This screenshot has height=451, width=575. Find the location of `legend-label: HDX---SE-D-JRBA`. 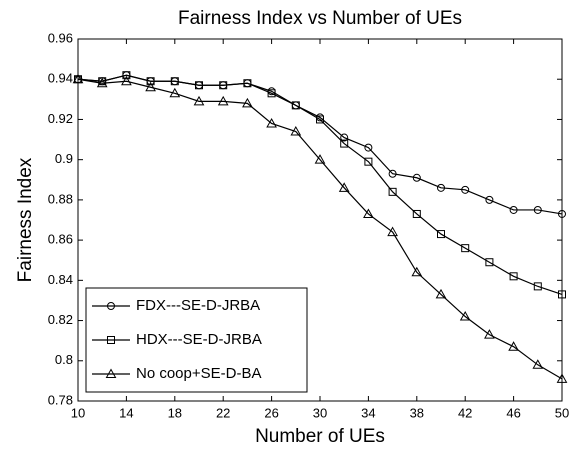

legend-label: HDX---SE-D-JRBA is located at coordinates (199, 339).